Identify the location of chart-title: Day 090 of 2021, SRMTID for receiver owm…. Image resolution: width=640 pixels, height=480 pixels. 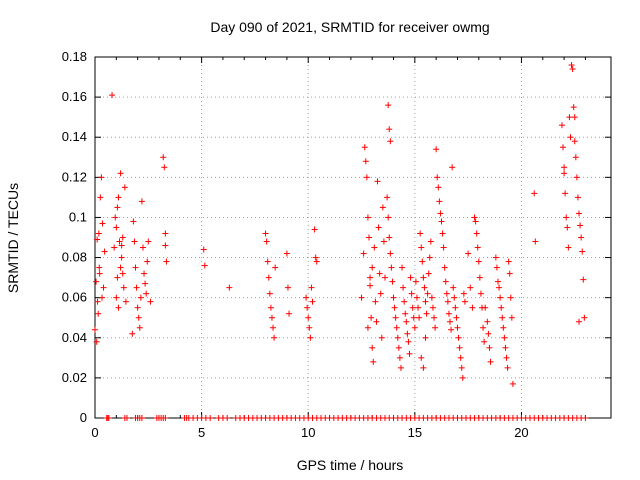
(349, 27).